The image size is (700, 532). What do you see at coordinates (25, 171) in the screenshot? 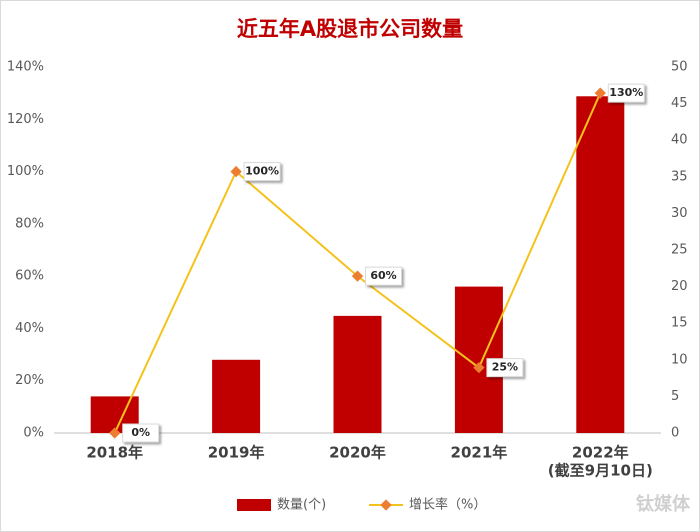
I see `y-tick-label: 100%` at bounding box center [25, 171].